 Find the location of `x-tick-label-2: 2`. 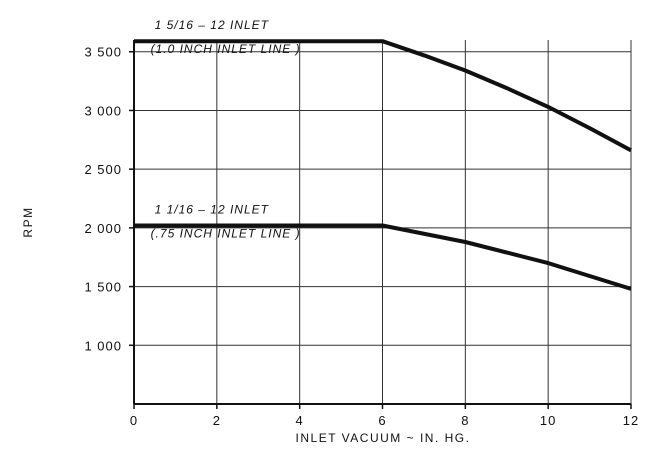

x-tick-label-2: 2 is located at coordinates (217, 420).